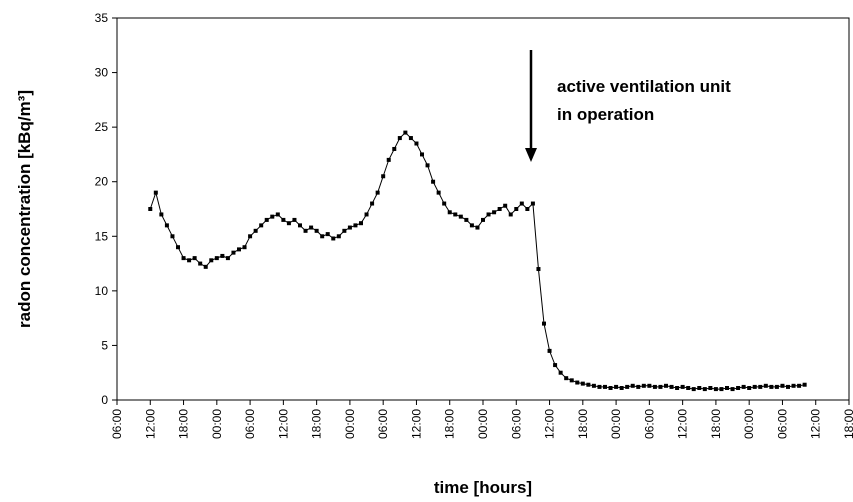  I want to click on y-tick-label: 25, so click(102, 127).